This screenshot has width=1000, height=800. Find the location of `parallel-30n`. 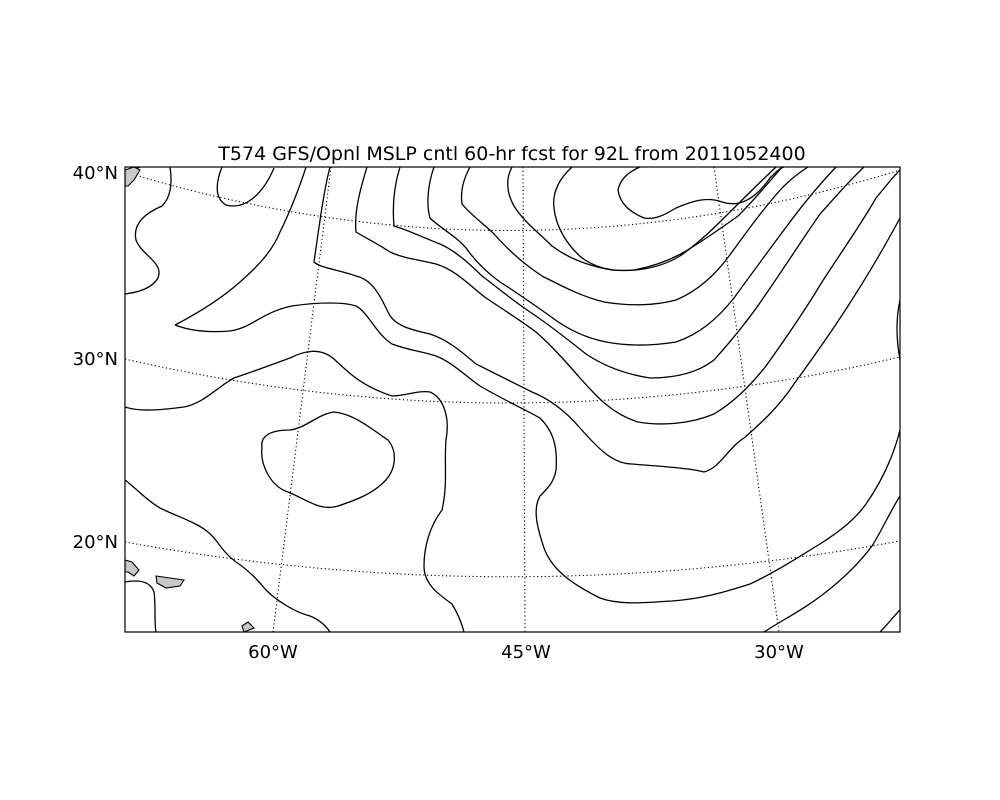

parallel-30n is located at coordinates (512, 380).